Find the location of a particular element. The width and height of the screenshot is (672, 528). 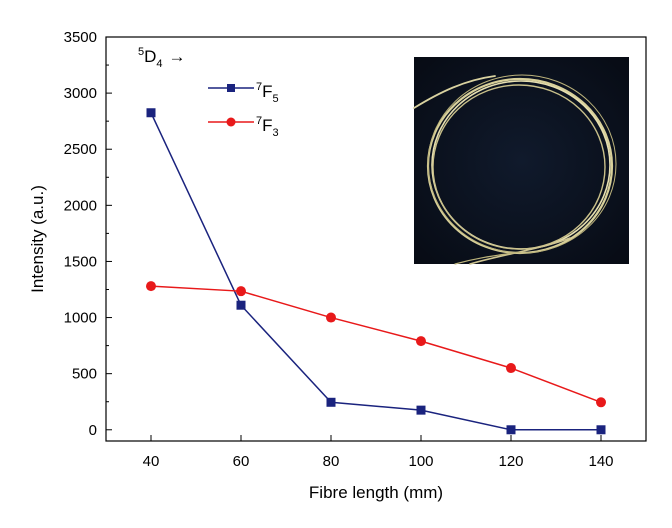

inset-photo is located at coordinates (521, 161).